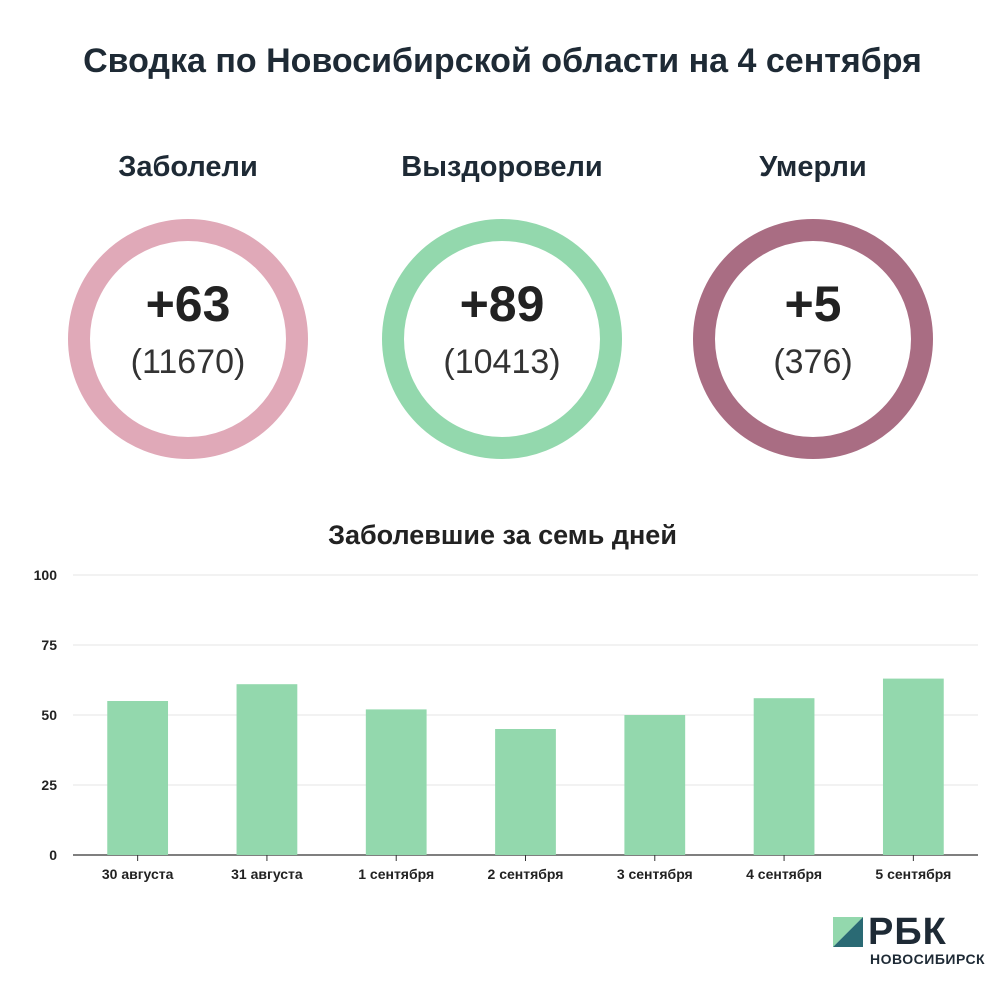  I want to click on stat-died-delta: +5, so click(813, 304).